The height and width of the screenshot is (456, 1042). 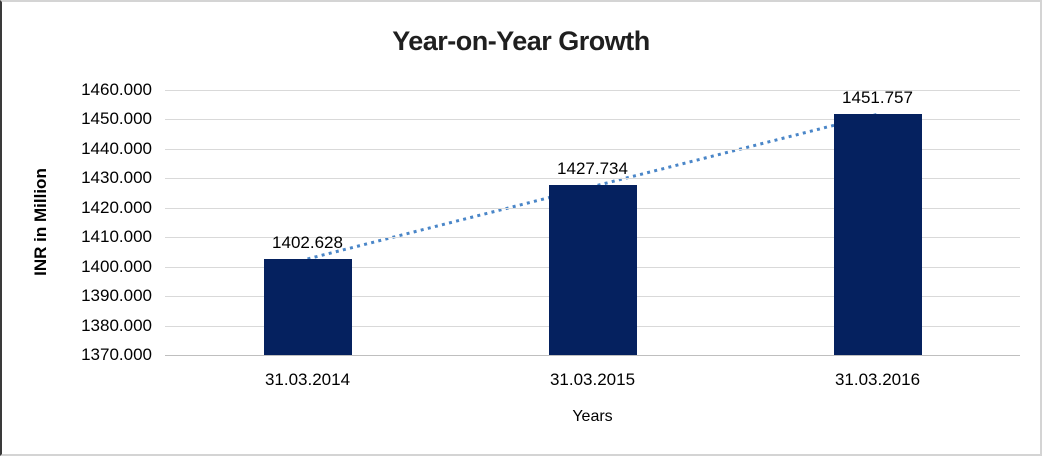 I want to click on y-tick-label: 1410.000, so click(x=116, y=237).